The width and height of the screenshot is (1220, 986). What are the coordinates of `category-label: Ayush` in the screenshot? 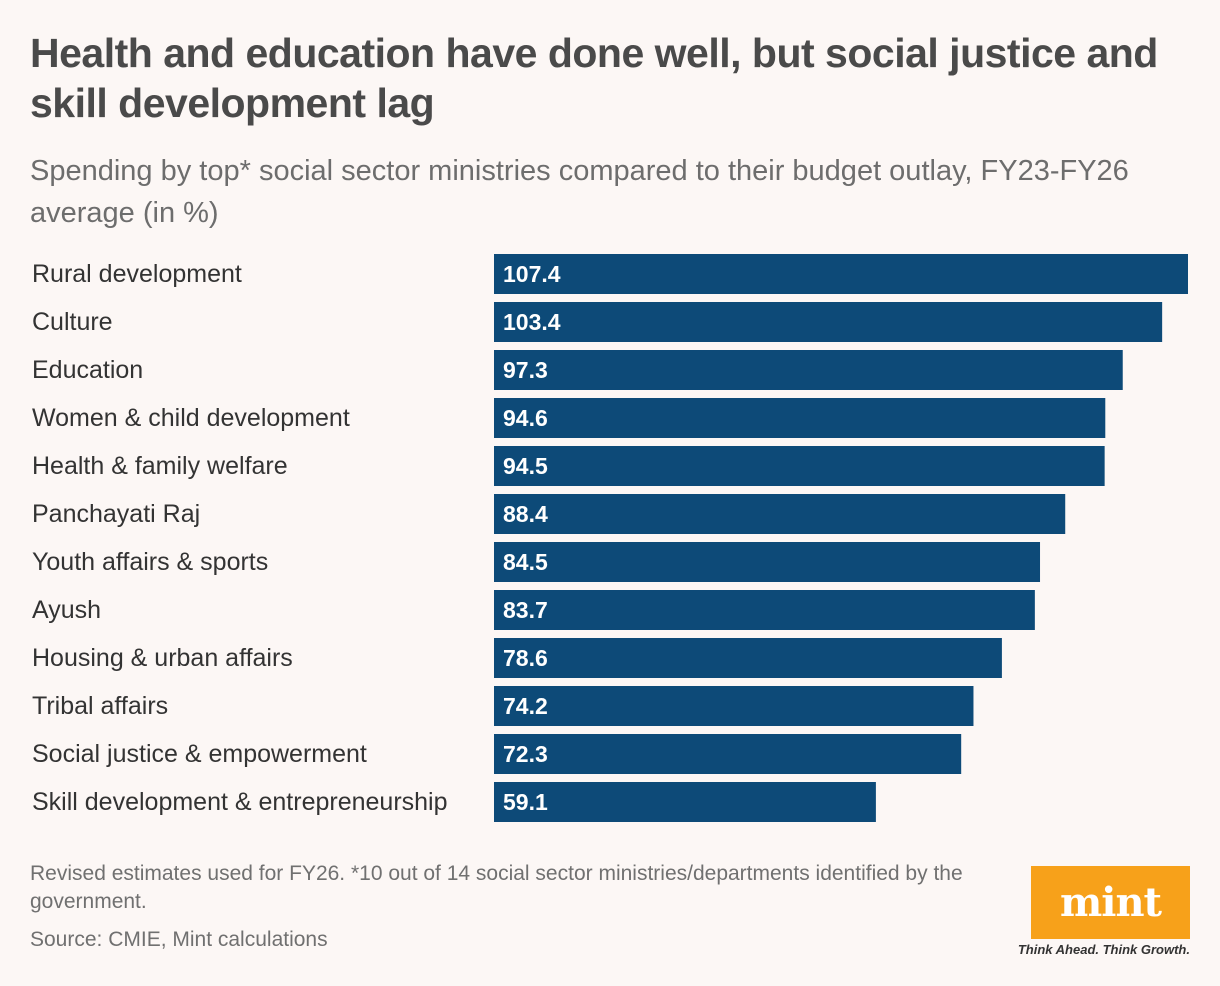 It's located at (66, 610).